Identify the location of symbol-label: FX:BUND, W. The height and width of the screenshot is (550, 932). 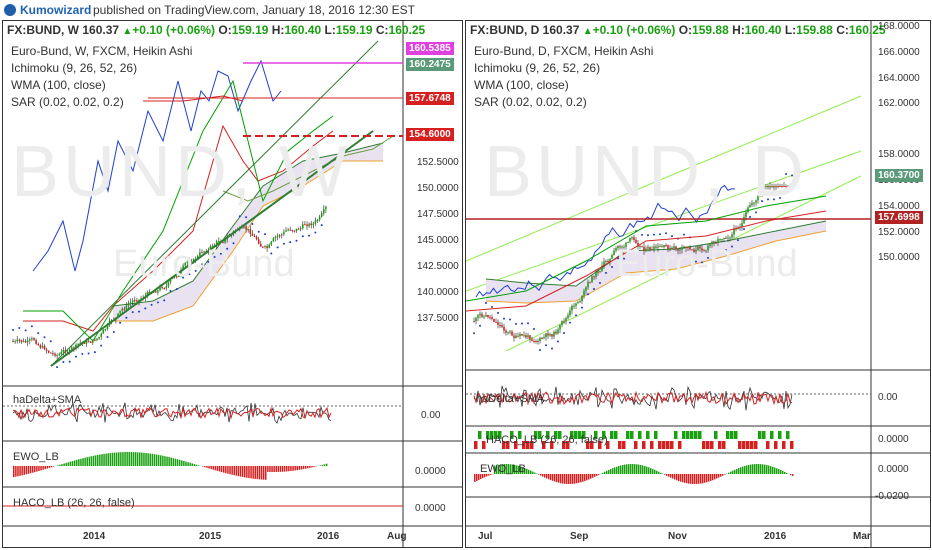
(43, 30).